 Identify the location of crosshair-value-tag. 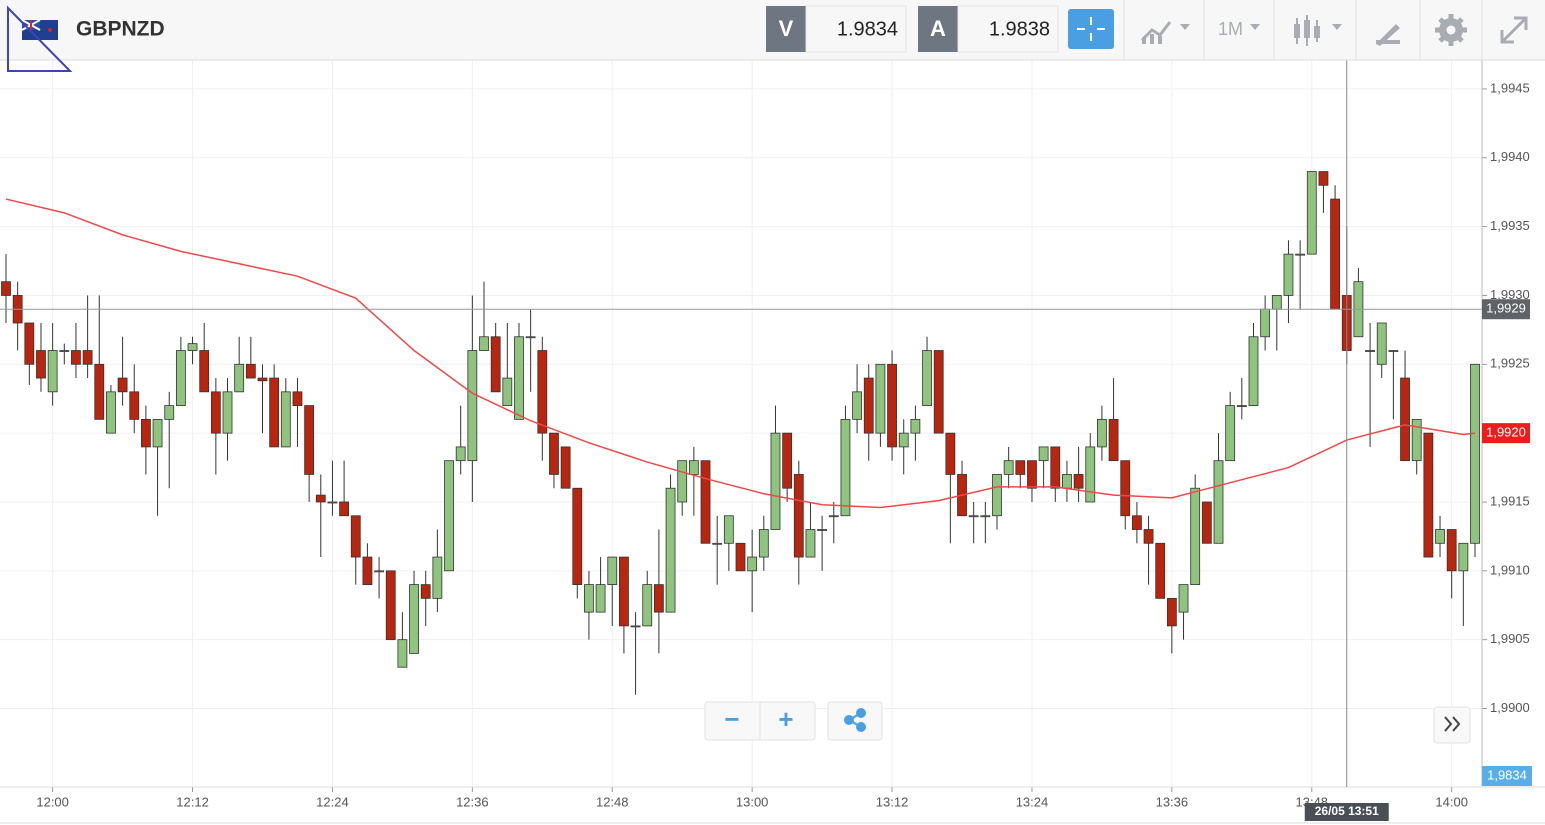
(1506, 309).